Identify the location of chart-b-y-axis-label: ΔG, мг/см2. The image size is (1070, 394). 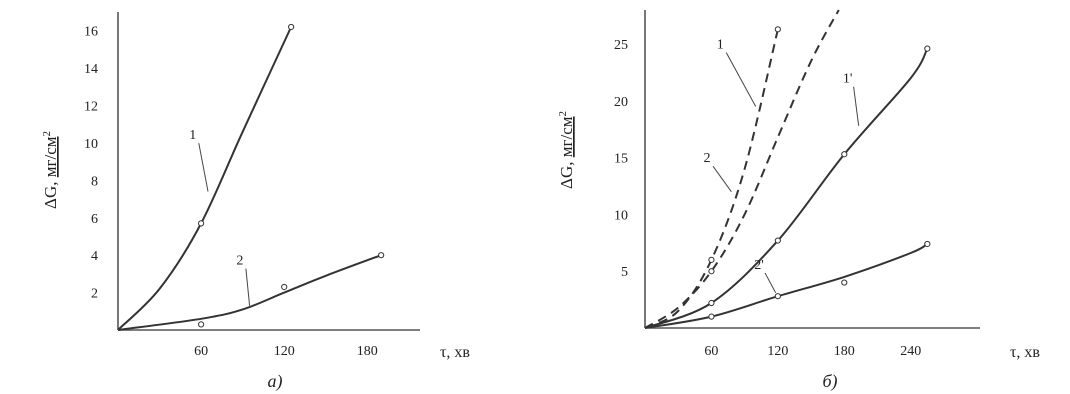
(566, 150).